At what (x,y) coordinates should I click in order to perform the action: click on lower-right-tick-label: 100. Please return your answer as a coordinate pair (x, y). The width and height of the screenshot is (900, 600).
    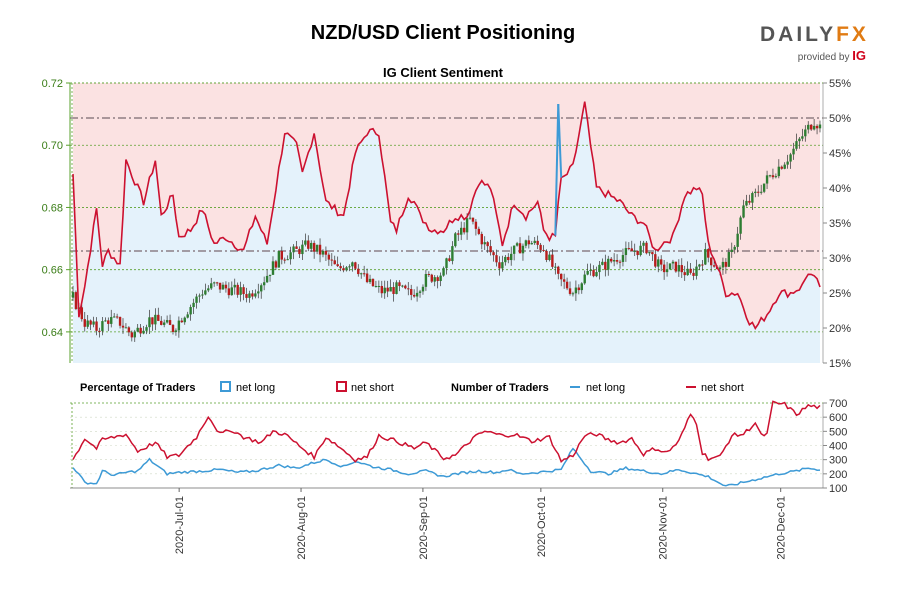
    Looking at the image, I should click on (838, 489).